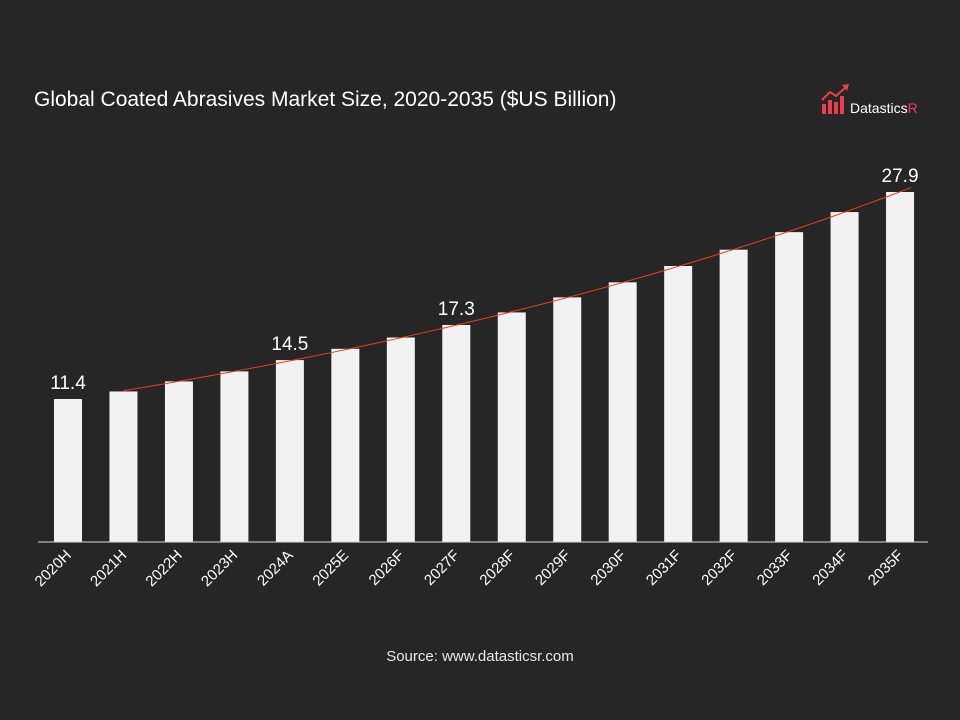 The height and width of the screenshot is (720, 960). I want to click on bar-2020H, so click(68, 470).